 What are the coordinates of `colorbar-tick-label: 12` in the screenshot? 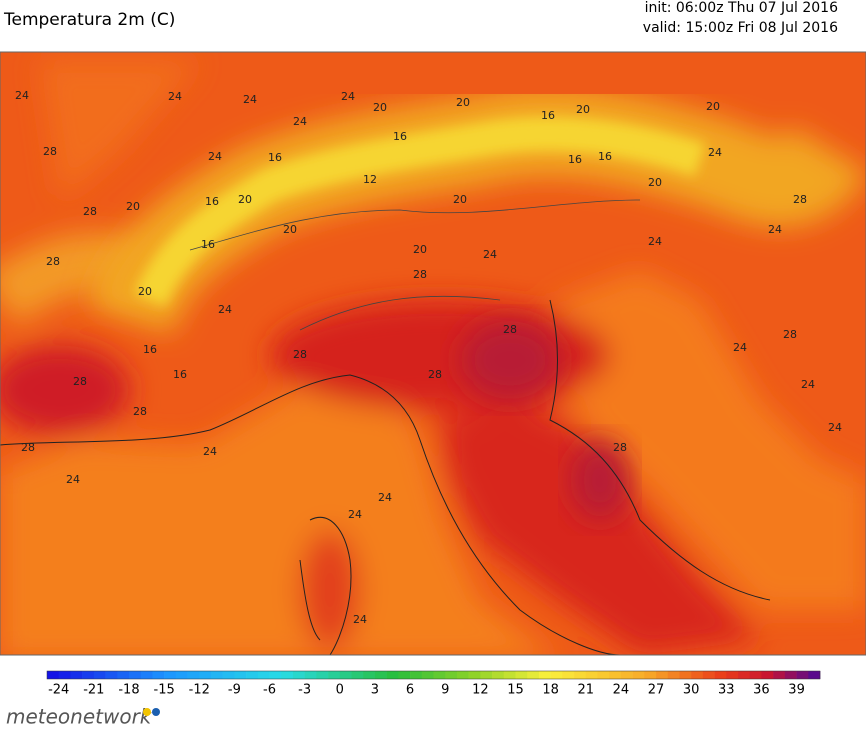 It's located at (480, 690).